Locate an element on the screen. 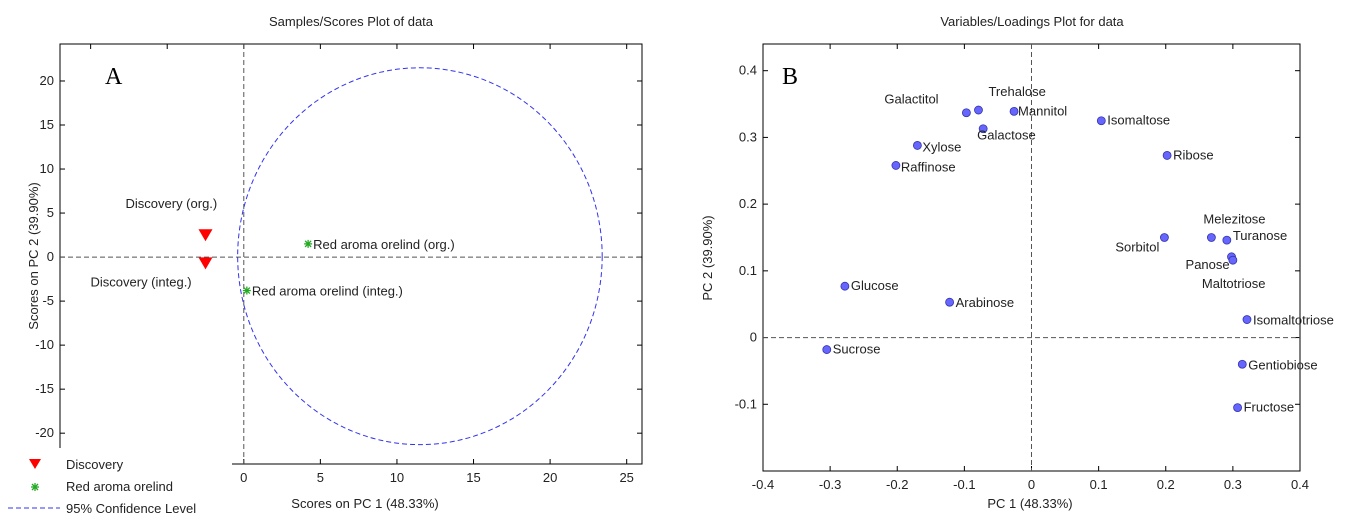  point-label: Sucrose is located at coordinates (857, 349).